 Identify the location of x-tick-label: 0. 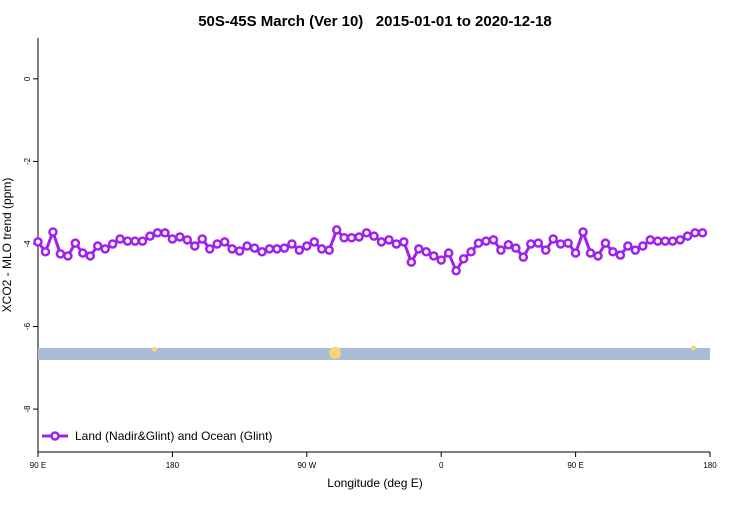
(441, 465).